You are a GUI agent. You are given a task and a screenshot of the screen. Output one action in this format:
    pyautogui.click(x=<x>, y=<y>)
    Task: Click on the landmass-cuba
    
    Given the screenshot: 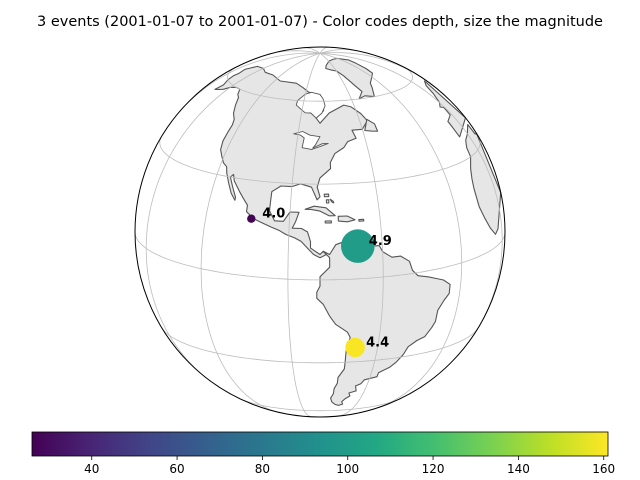 What is the action you would take?
    pyautogui.click(x=320, y=211)
    